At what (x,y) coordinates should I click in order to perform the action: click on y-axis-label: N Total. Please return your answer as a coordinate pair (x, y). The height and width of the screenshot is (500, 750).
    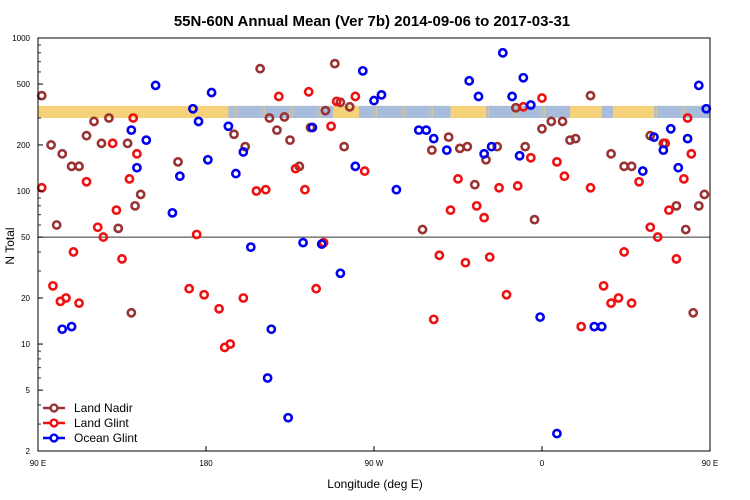
    Looking at the image, I should click on (10, 245).